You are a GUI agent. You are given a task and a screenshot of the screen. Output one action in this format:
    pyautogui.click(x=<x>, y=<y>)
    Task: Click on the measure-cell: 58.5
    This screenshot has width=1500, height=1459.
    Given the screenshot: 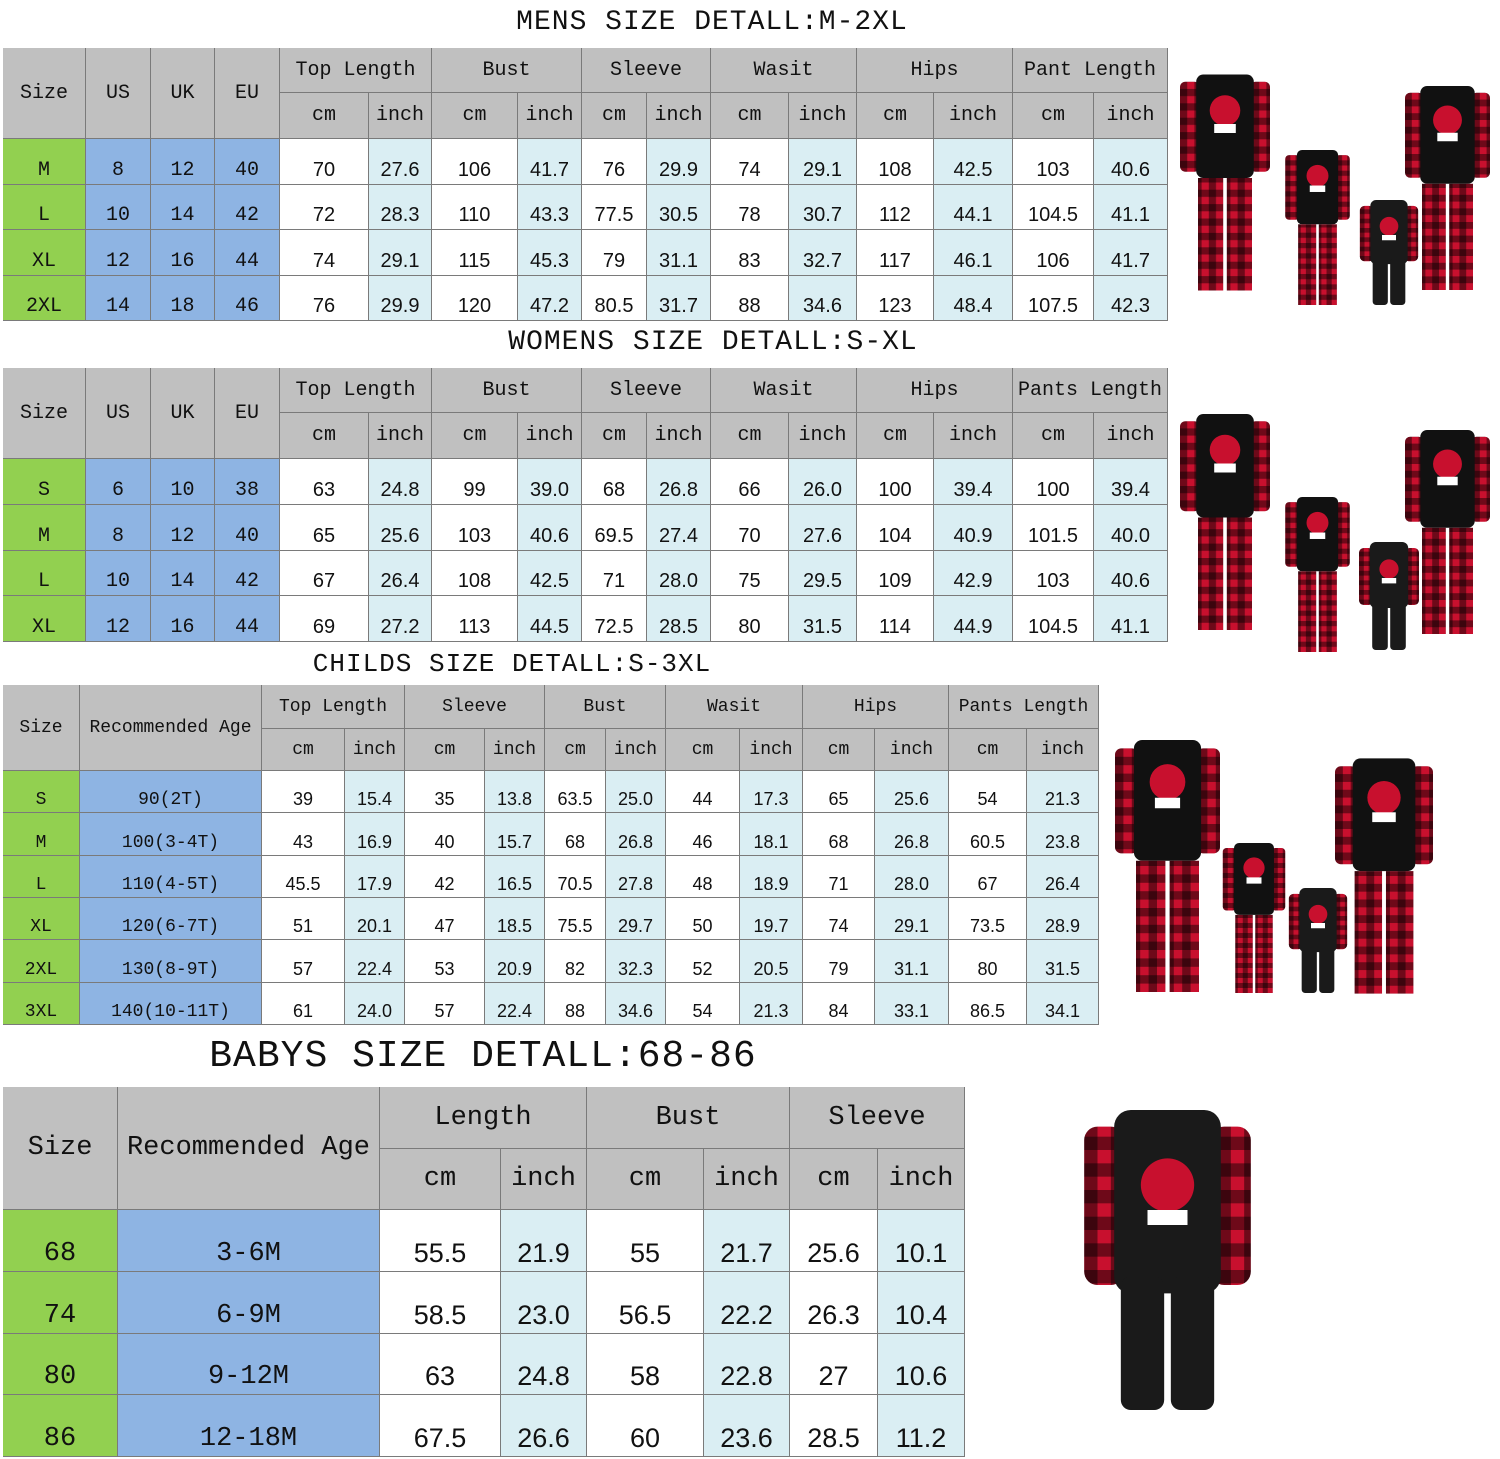 What is the action you would take?
    pyautogui.click(x=440, y=1302)
    